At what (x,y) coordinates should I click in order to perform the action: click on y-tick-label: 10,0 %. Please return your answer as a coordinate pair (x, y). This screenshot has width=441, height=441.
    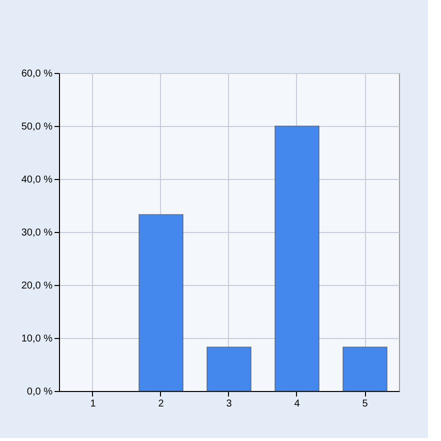
    Looking at the image, I should click on (37, 339).